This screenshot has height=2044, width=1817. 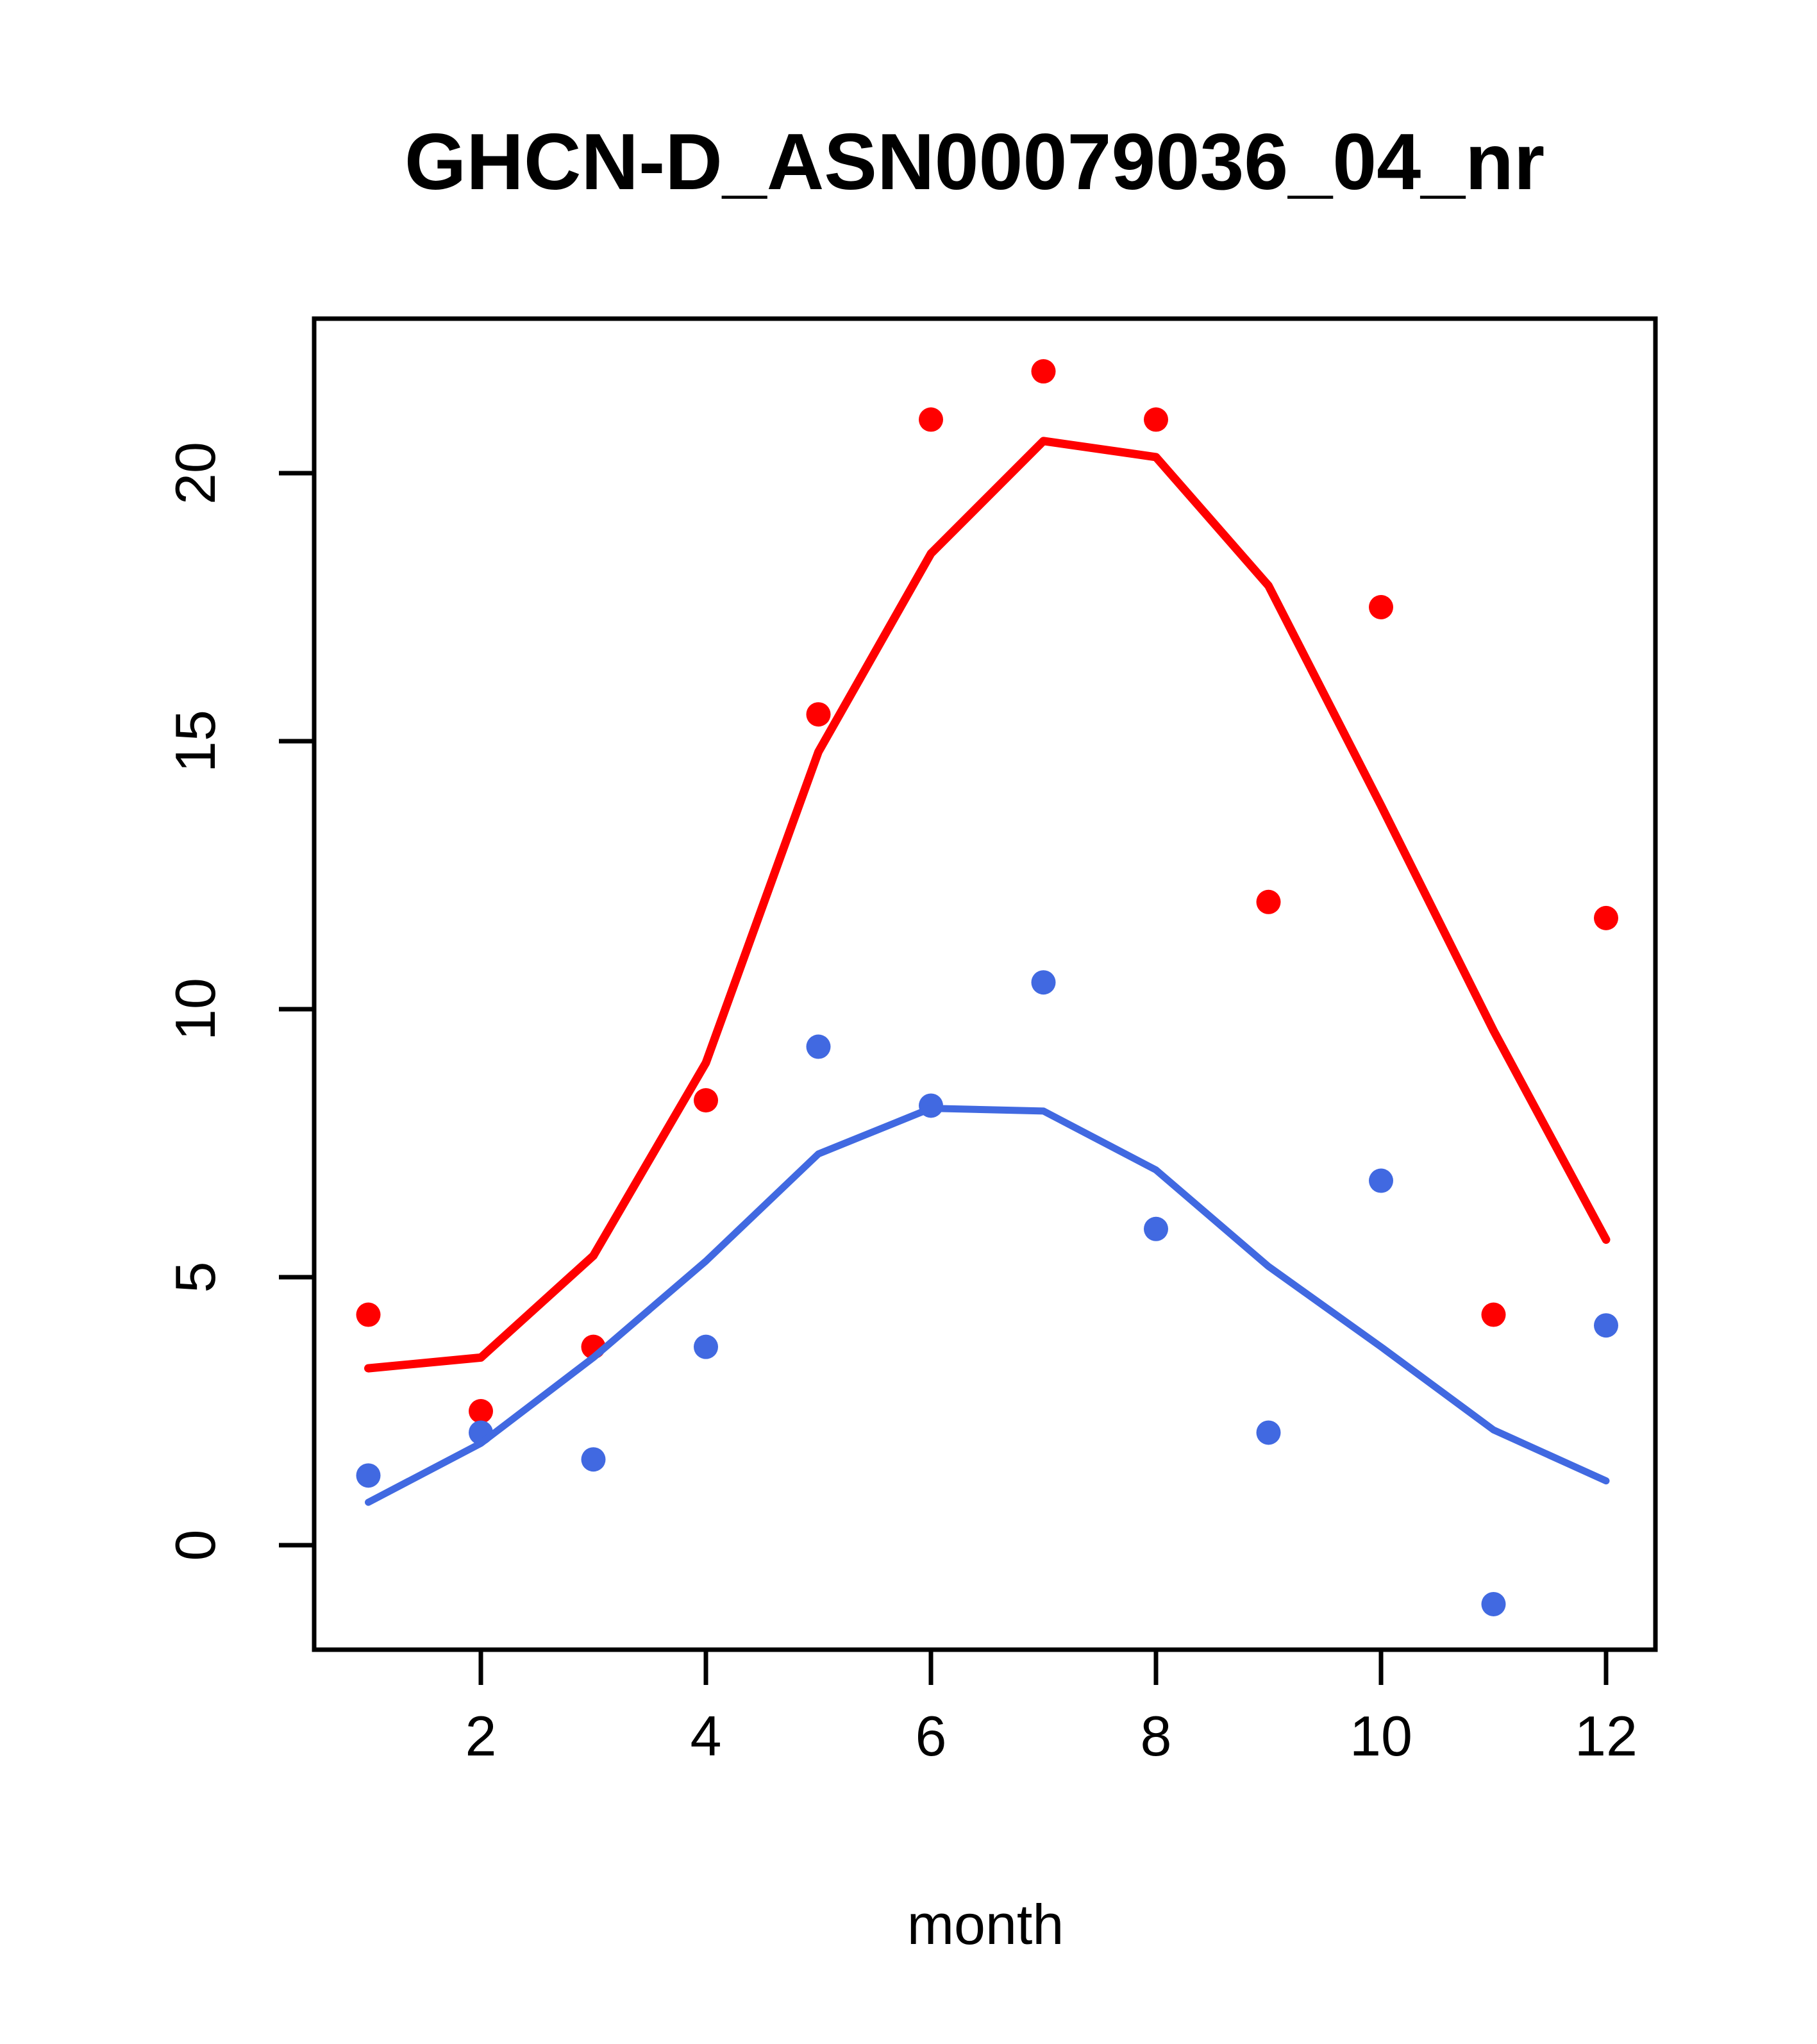 What do you see at coordinates (195, 1545) in the screenshot?
I see `y-tick-label: 0` at bounding box center [195, 1545].